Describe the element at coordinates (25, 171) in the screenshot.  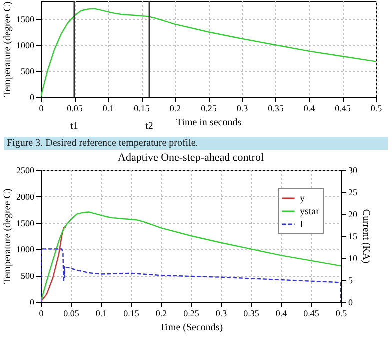
I see `y-tick-label: 2500` at that location.